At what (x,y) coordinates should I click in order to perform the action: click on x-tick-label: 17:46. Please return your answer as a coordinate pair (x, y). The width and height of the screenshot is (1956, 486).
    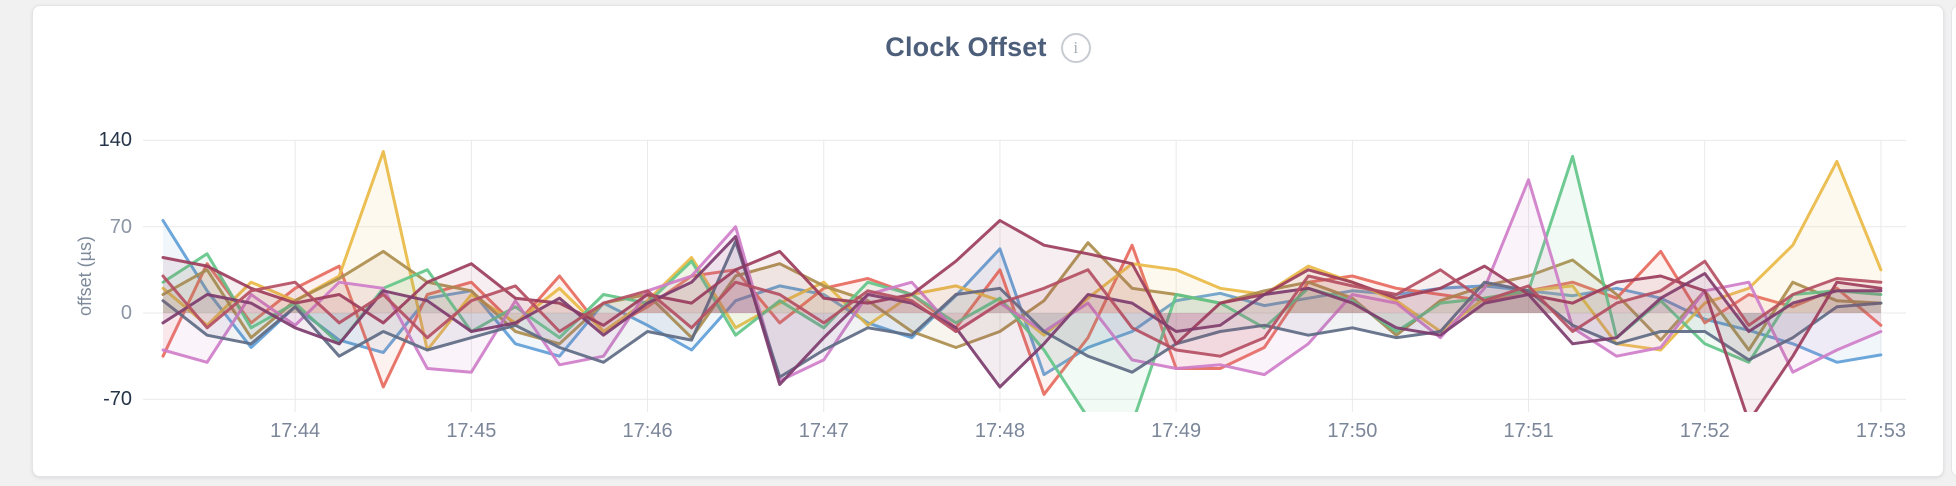
    Looking at the image, I should click on (647, 431).